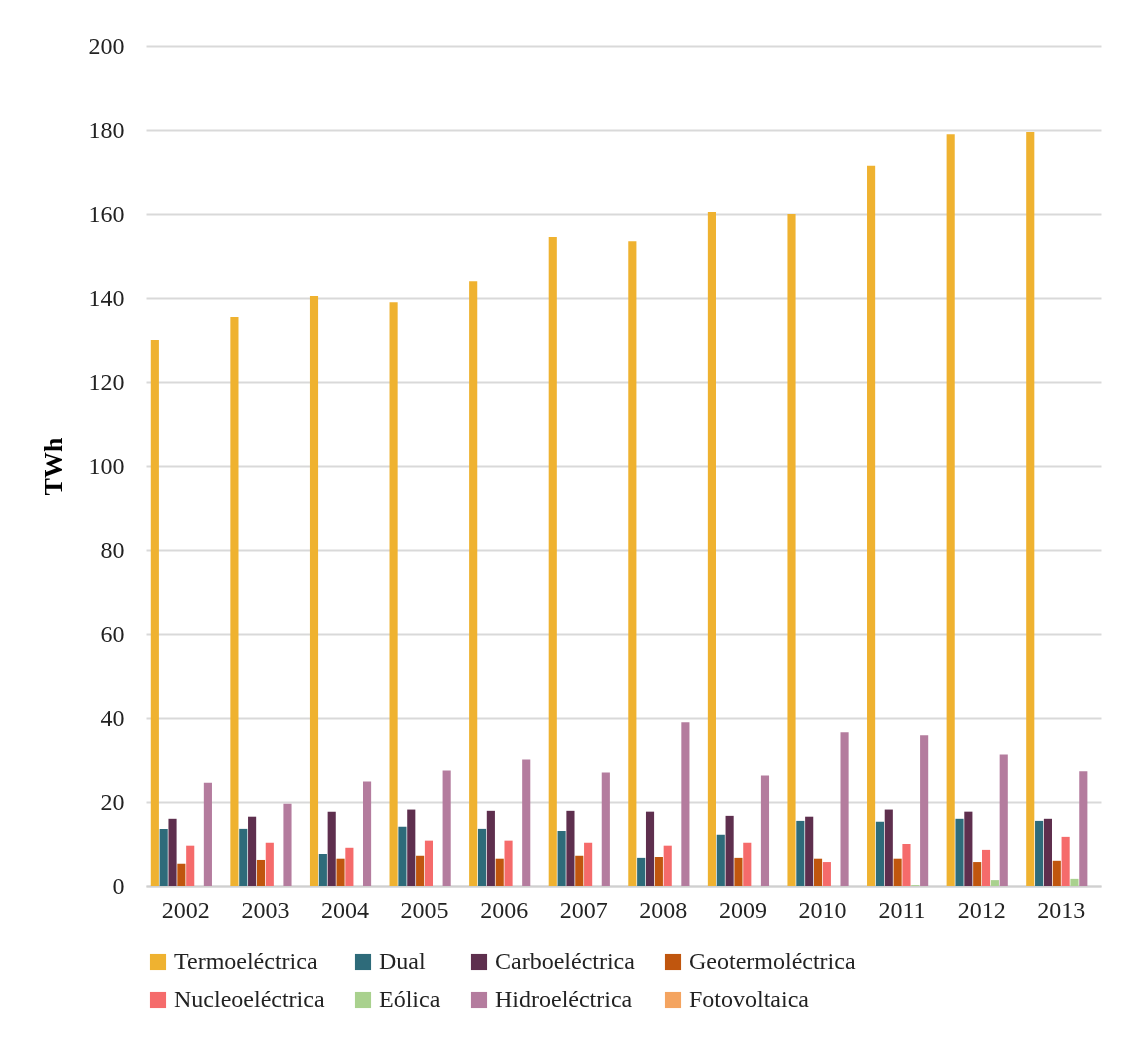 This screenshot has height=1061, width=1136. Describe the element at coordinates (112, 633) in the screenshot. I see `y-tick-label: 60` at that location.